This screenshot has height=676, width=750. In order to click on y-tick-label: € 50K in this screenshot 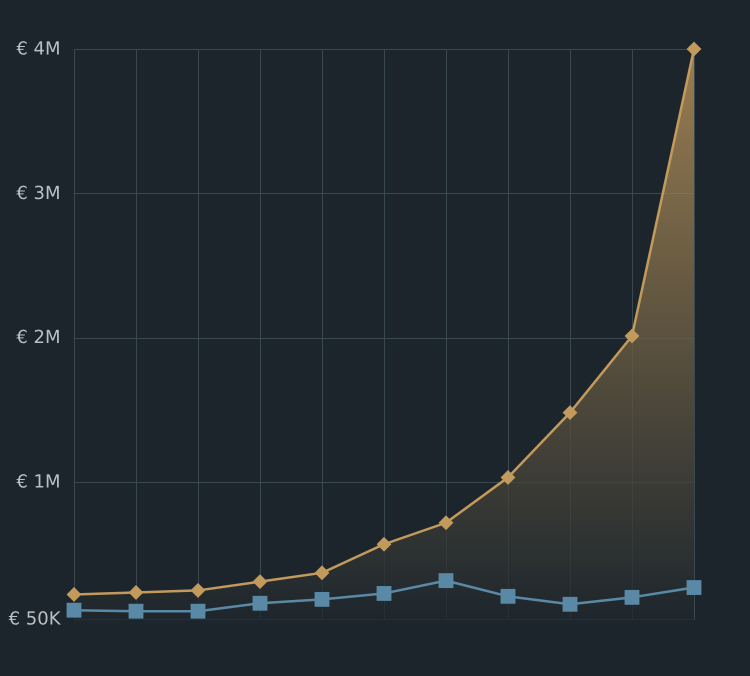, I will do `click(35, 619)`.